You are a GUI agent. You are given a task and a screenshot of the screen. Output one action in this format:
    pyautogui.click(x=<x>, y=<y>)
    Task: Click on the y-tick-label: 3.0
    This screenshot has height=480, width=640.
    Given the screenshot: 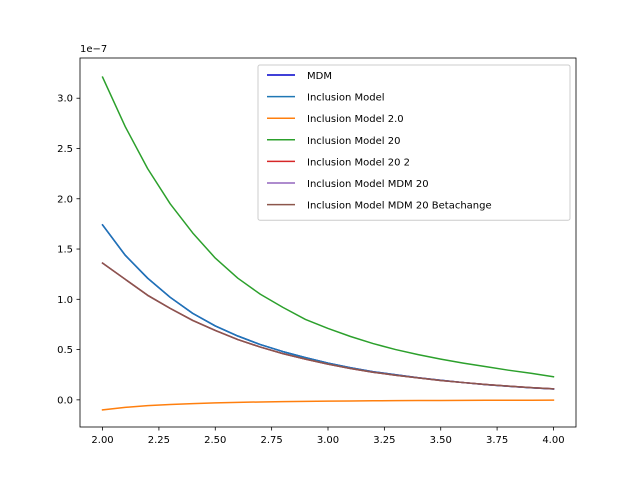 What is the action you would take?
    pyautogui.click(x=65, y=99)
    